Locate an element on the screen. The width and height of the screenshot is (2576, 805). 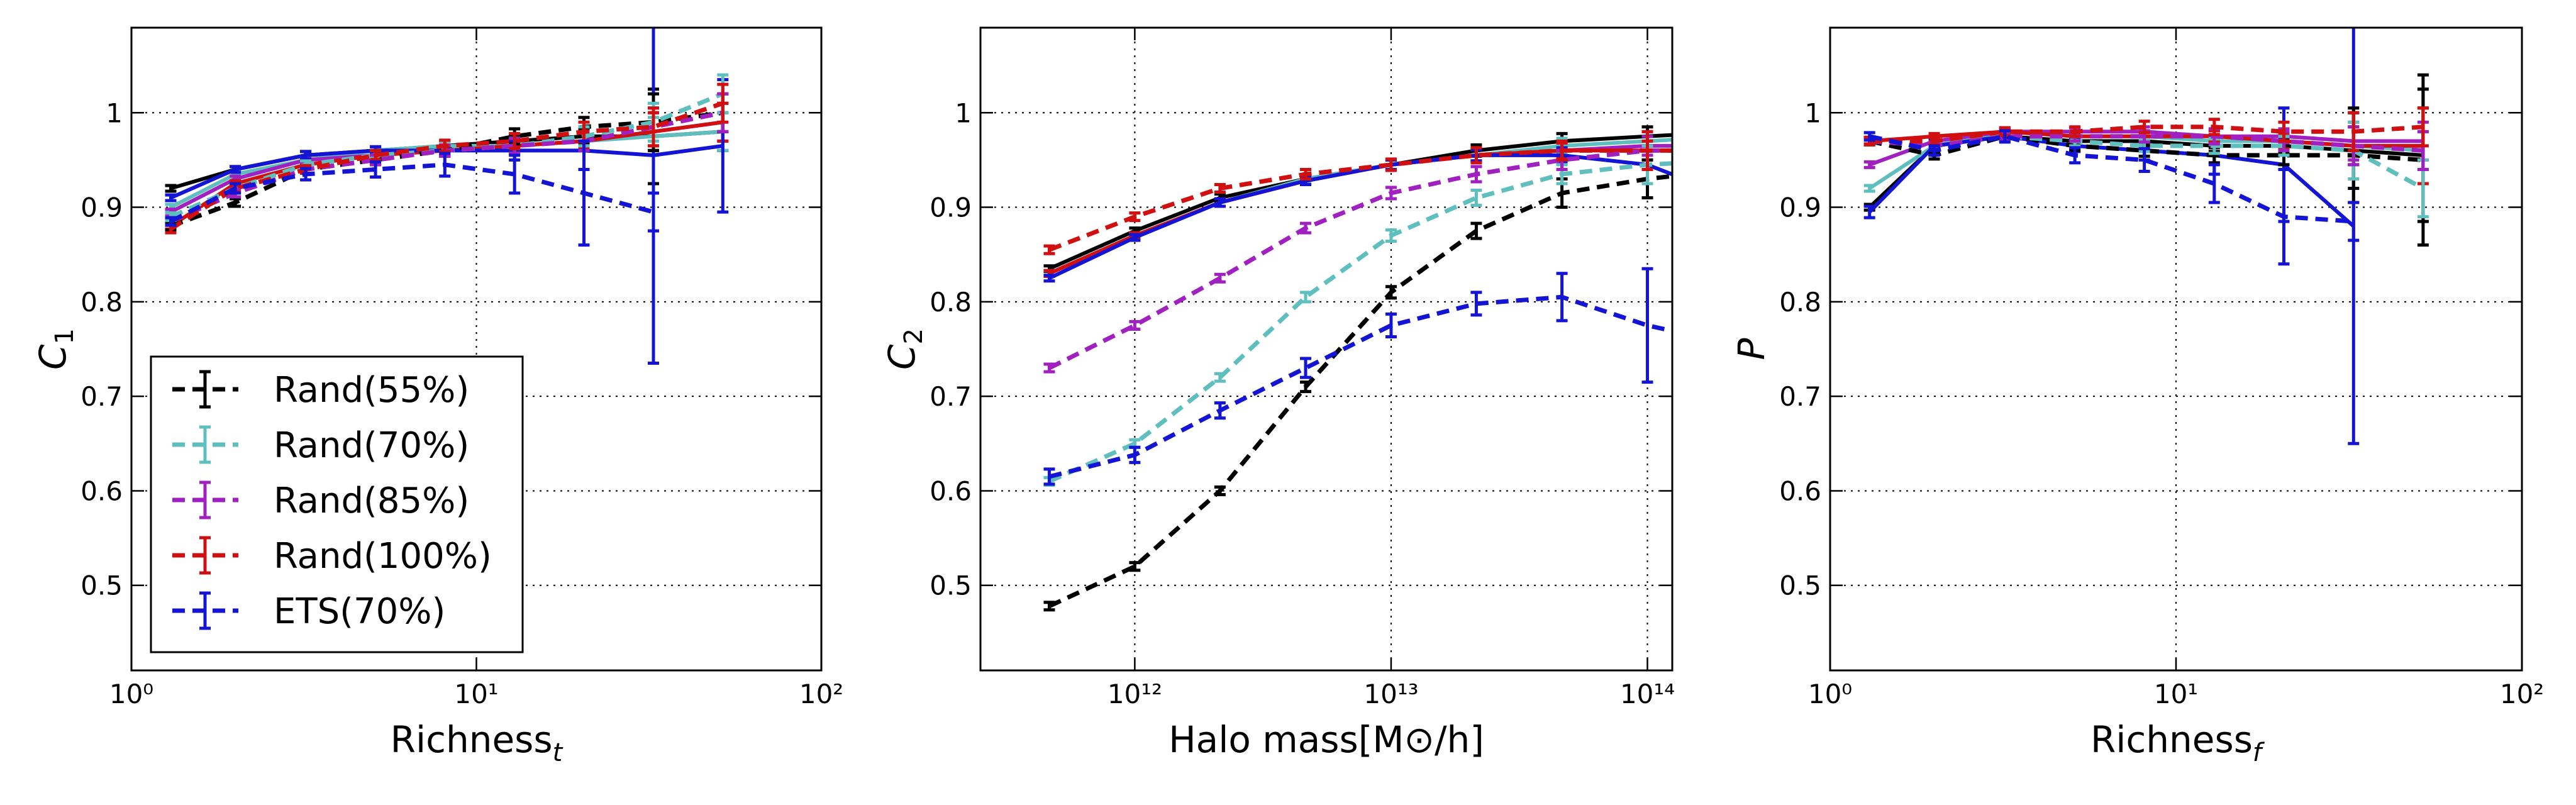
legend-label: Rand(85%) is located at coordinates (371, 500).